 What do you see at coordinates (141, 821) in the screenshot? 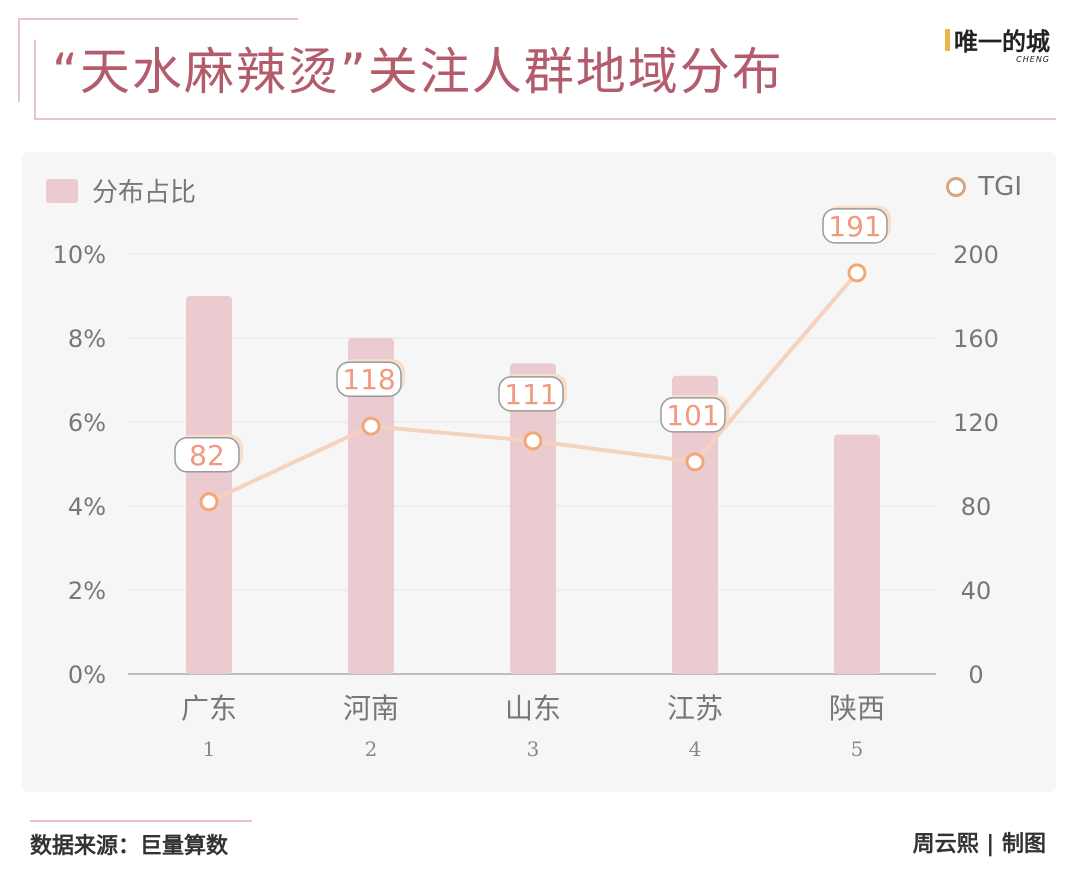
I see `source-underline` at bounding box center [141, 821].